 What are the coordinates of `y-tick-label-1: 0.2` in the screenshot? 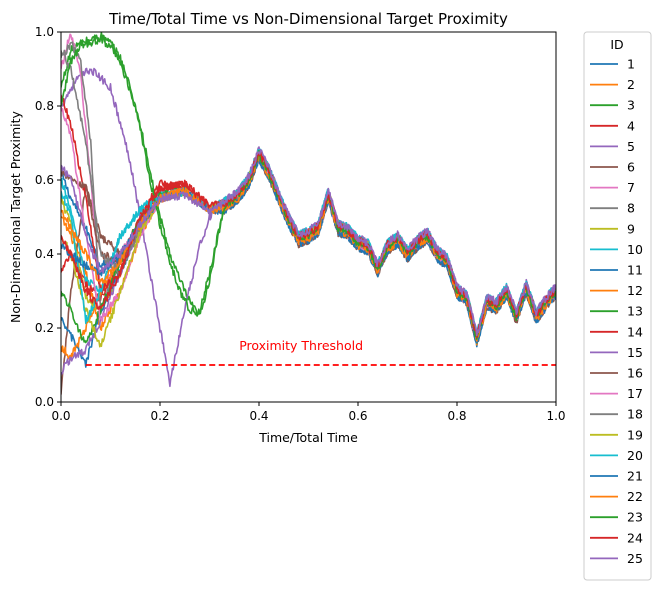 It's located at (44, 328).